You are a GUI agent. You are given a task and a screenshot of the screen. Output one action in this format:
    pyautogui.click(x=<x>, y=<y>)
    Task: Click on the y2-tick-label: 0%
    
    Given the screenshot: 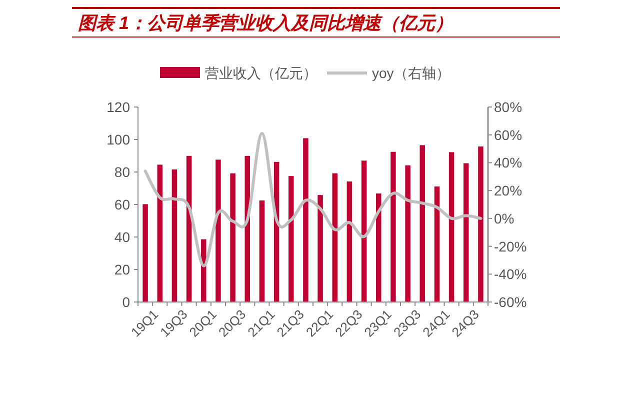 What is the action you would take?
    pyautogui.click(x=504, y=218)
    